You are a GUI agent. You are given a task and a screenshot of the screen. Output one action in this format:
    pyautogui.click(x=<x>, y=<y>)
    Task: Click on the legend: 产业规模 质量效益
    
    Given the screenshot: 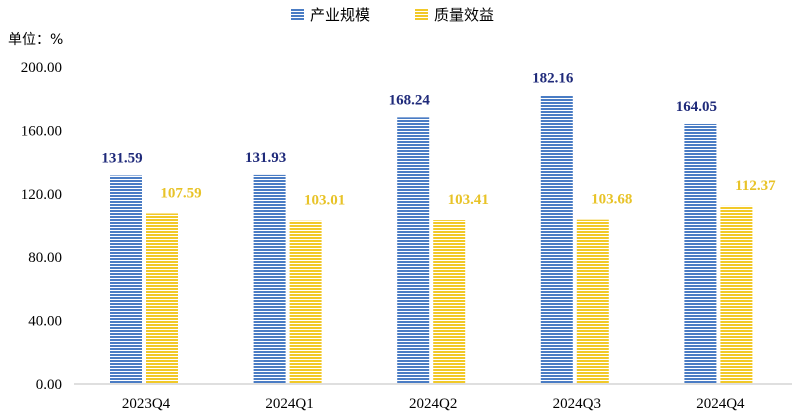 What is the action you would take?
    pyautogui.click(x=392, y=15)
    